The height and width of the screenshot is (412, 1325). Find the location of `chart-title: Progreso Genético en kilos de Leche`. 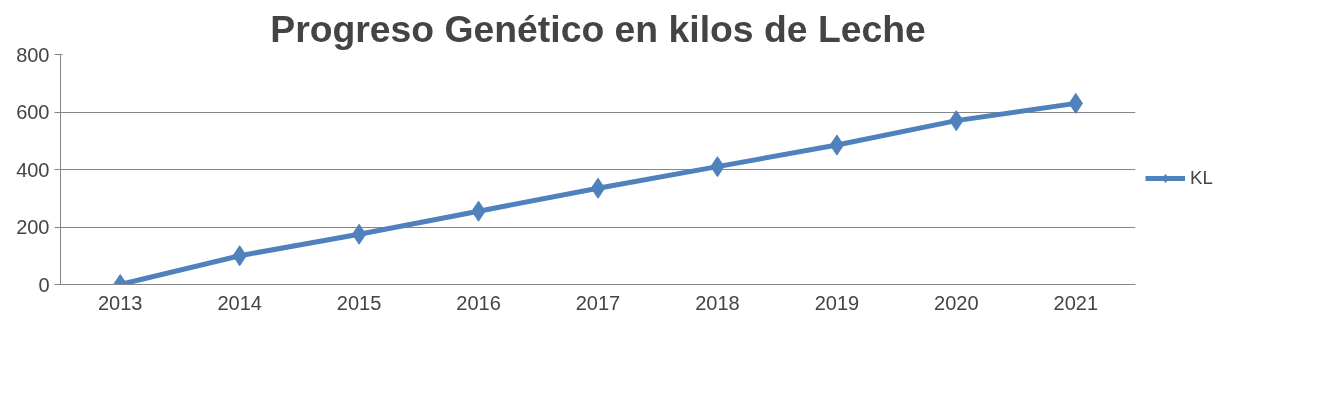

chart-title: Progreso Genético en kilos de Leche is located at coordinates (598, 28).